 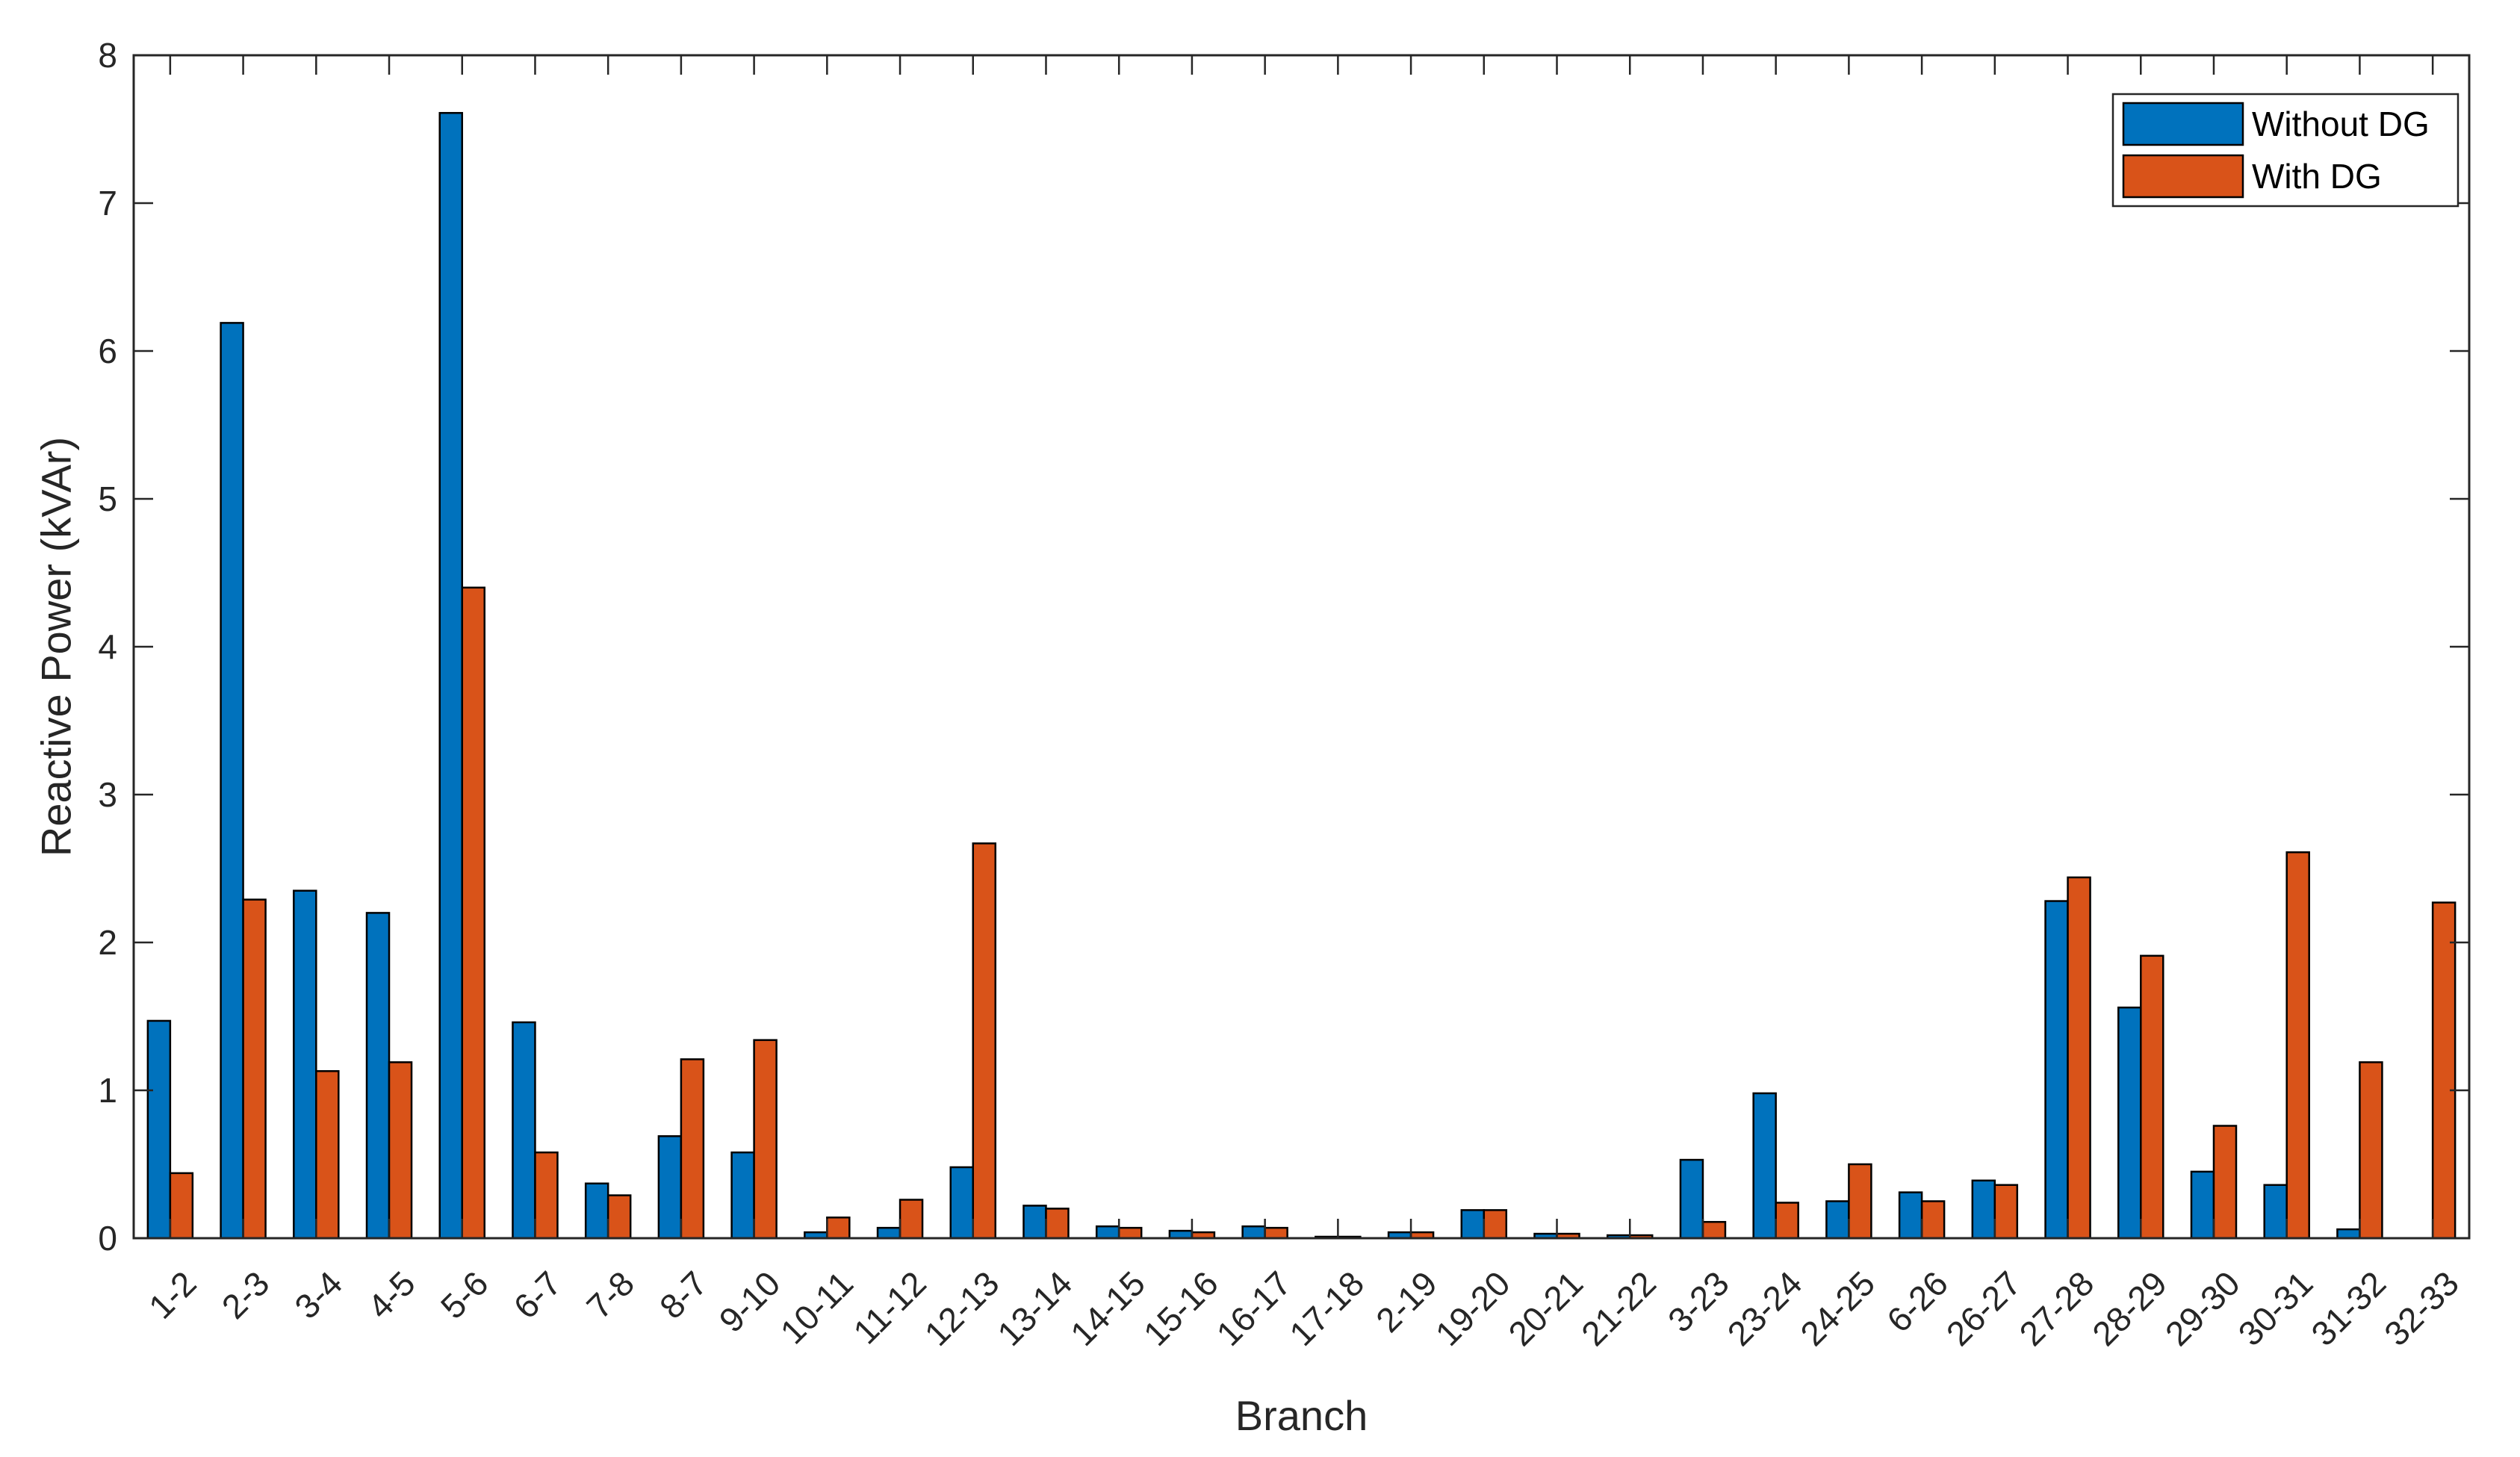 What do you see at coordinates (683, 1295) in the screenshot?
I see `x-tick-label: 8-7` at bounding box center [683, 1295].